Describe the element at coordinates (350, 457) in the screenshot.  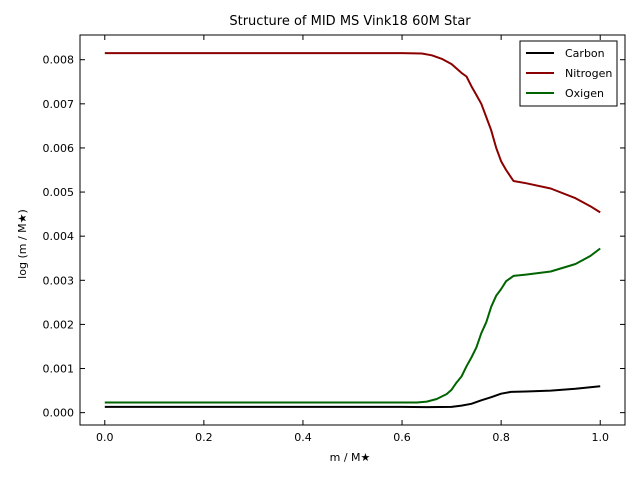
I see `x-axis-label: m / M★` at that location.